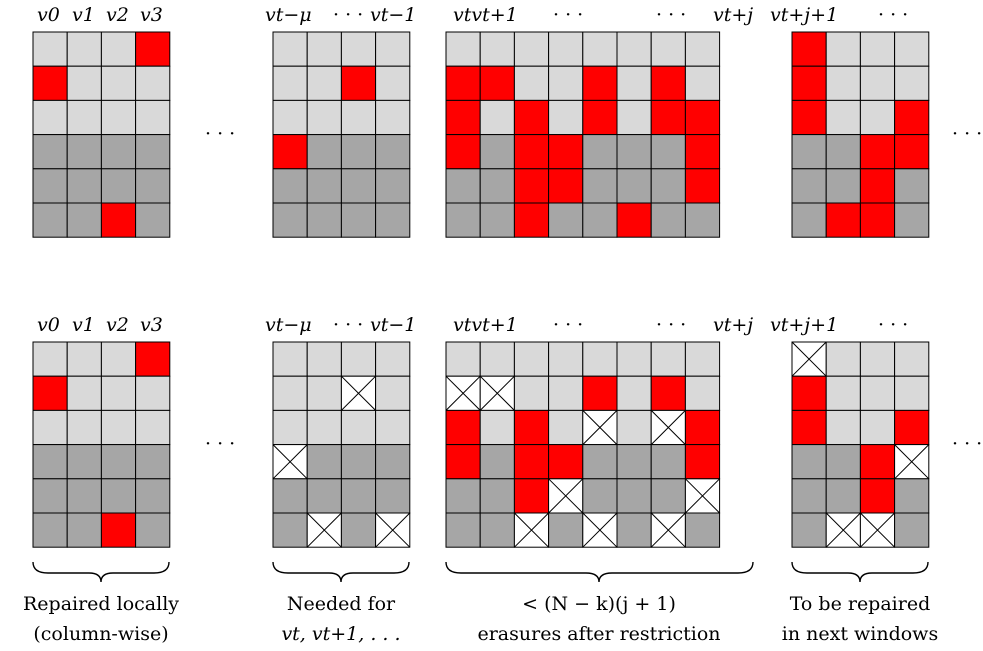  What do you see at coordinates (48, 325) in the screenshot?
I see `header-v0: v0` at bounding box center [48, 325].